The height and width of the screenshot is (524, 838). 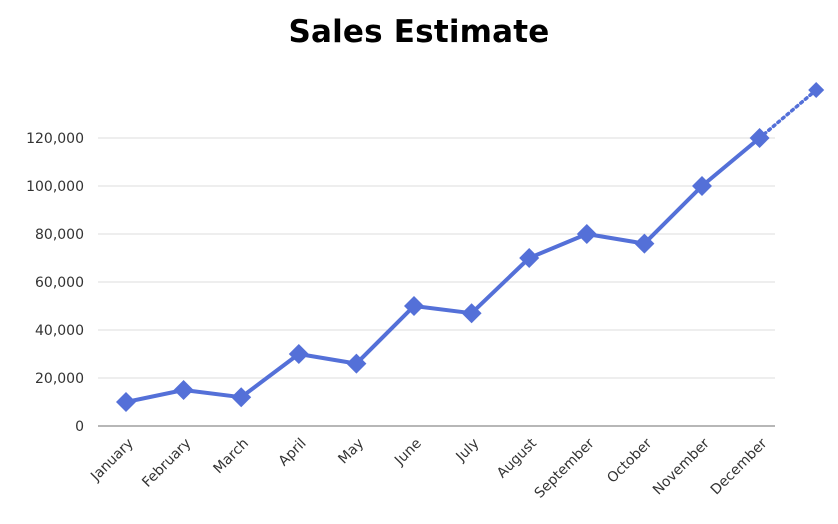 What do you see at coordinates (419, 32) in the screenshot?
I see `chart-title: Sales Estimate` at bounding box center [419, 32].